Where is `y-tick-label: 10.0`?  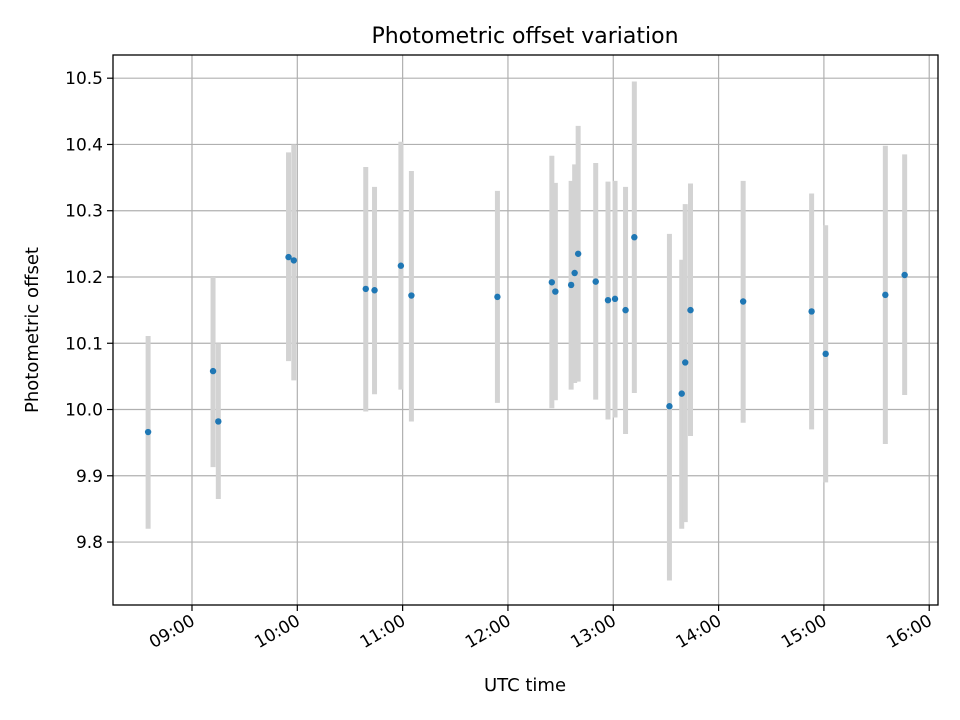
y-tick-label: 10.0 is located at coordinates (84, 411).